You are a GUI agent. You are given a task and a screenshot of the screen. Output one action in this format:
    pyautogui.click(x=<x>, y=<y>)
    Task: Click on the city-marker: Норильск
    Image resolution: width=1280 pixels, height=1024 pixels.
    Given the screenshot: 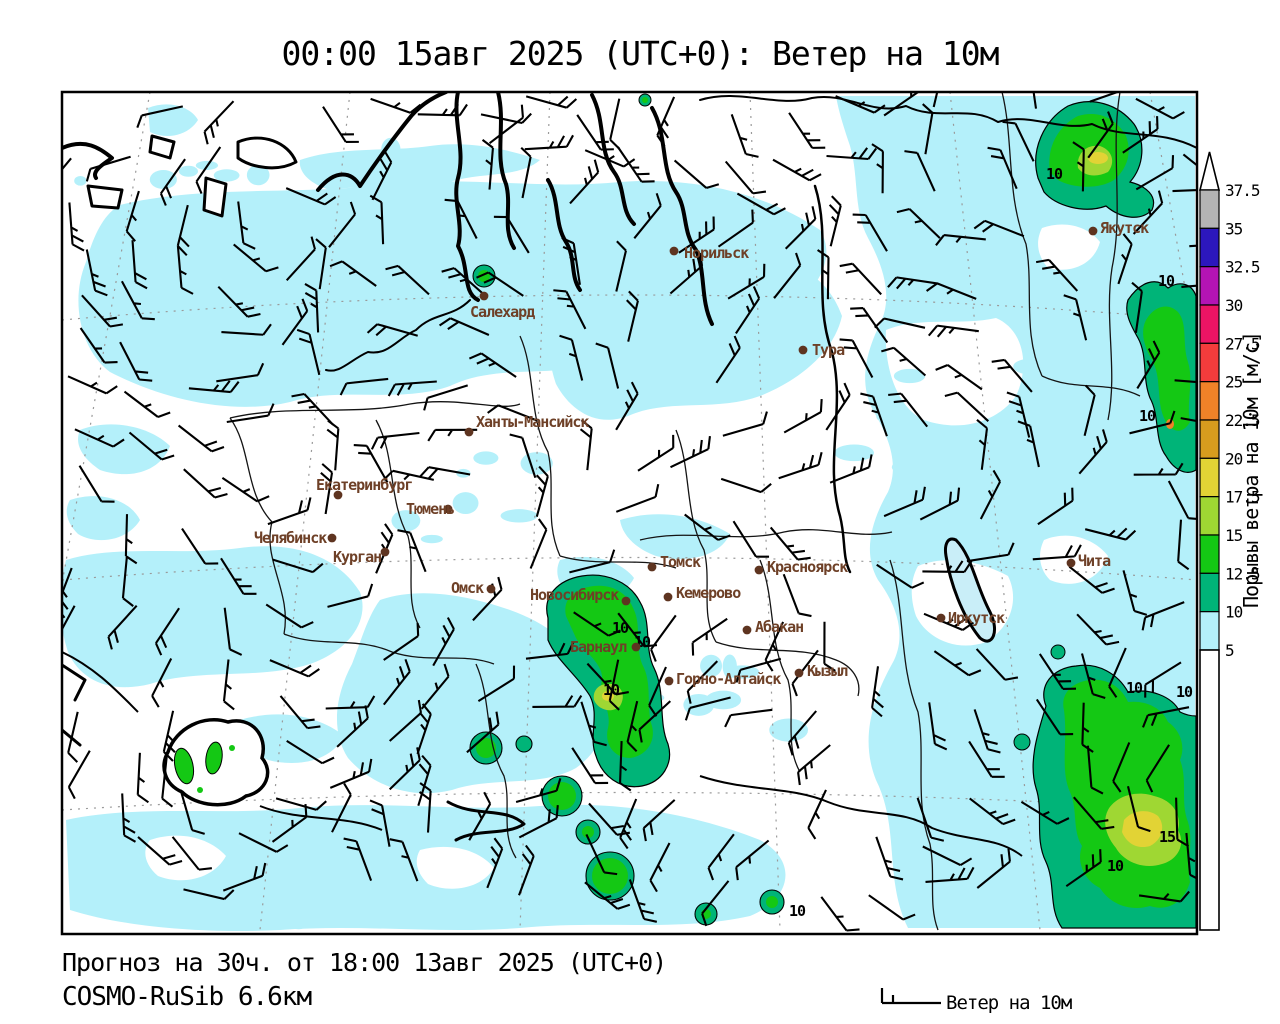 What is the action you would take?
    pyautogui.click(x=709, y=253)
    